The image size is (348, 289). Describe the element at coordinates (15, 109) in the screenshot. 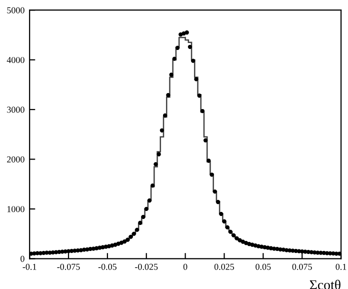

I see `y-tick-label: 3000` at that location.